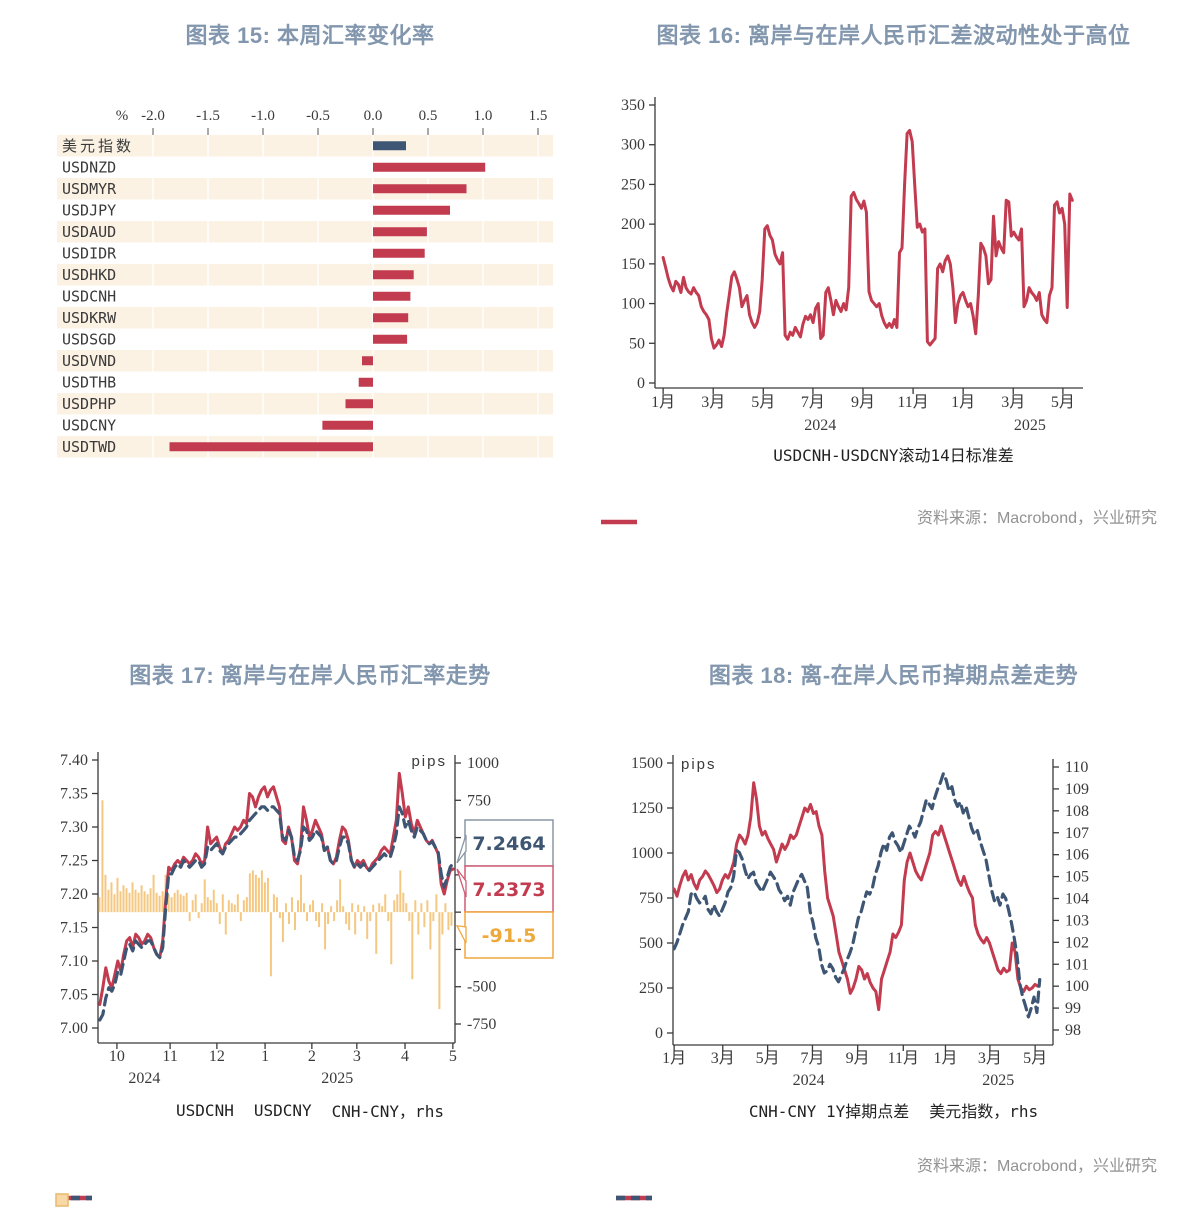 Image resolution: width=1192 pixels, height=1212 pixels. I want to click on series-line-USDCNH-USDCNY滚动14日标准差, so click(867, 239).